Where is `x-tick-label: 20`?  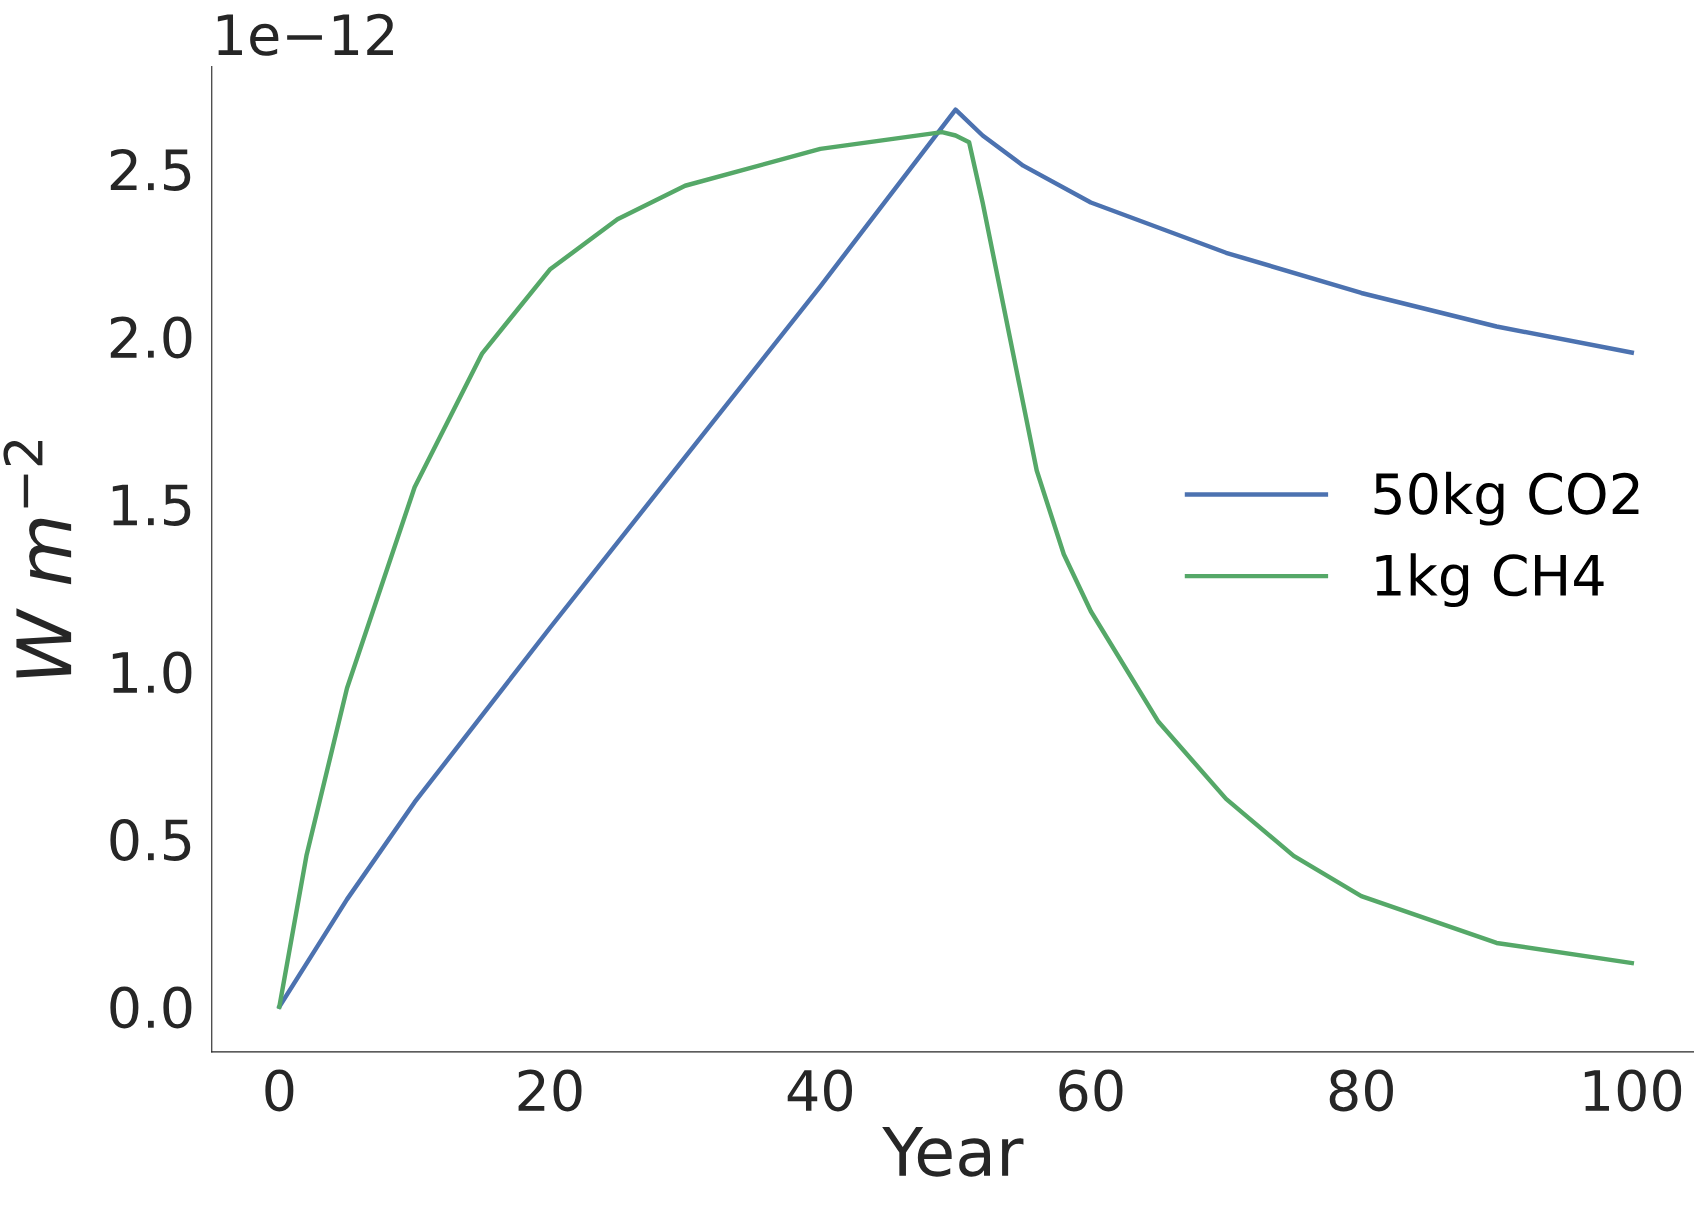 x-tick-label: 20 is located at coordinates (550, 1090).